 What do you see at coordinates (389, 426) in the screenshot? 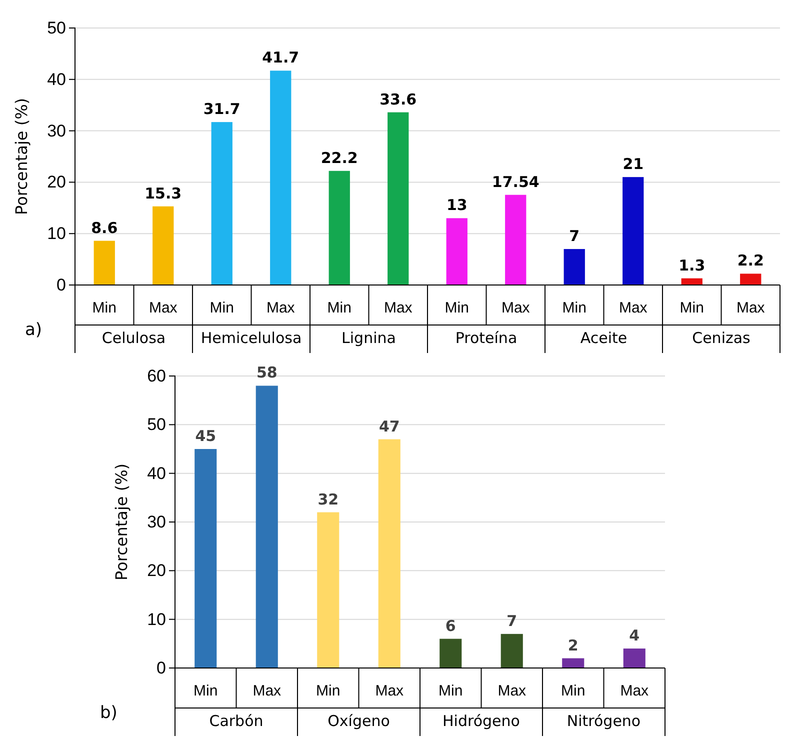
I see `data-label: 47` at bounding box center [389, 426].